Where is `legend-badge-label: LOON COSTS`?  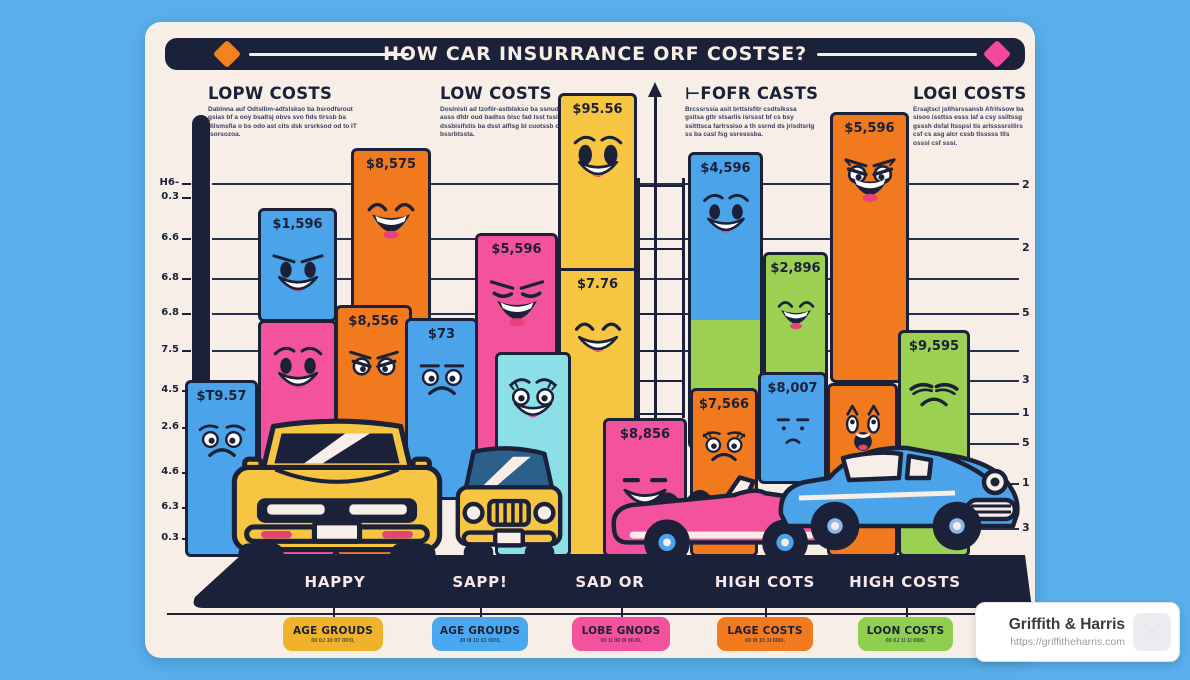
legend-badge-label: LOON COSTS is located at coordinates (905, 630).